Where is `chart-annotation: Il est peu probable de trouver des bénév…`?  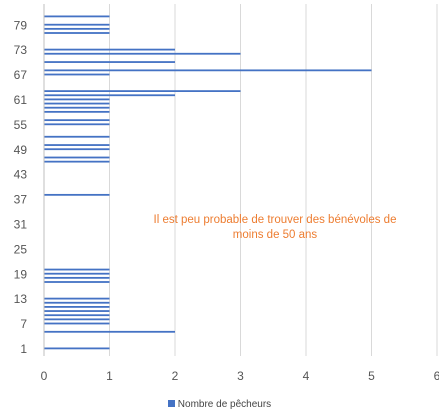 chart-annotation: Il est peu probable de trouver des bénév… is located at coordinates (275, 227).